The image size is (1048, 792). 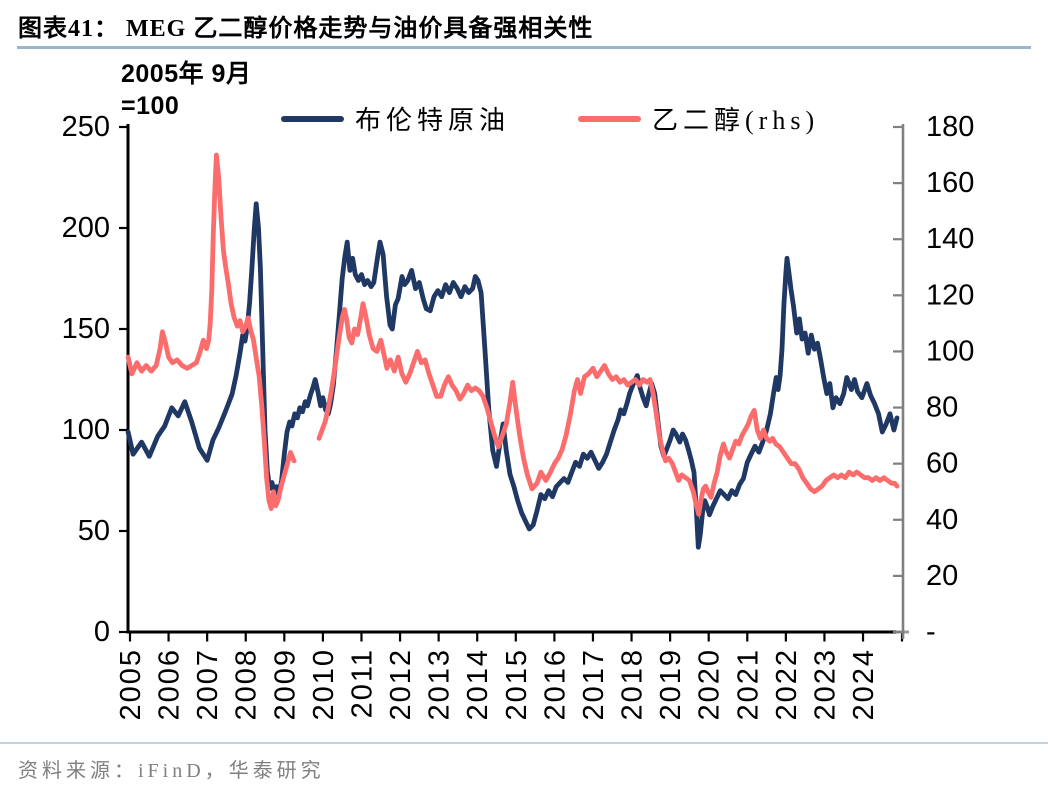 I want to click on left-axis-label: 0, so click(x=102, y=632).